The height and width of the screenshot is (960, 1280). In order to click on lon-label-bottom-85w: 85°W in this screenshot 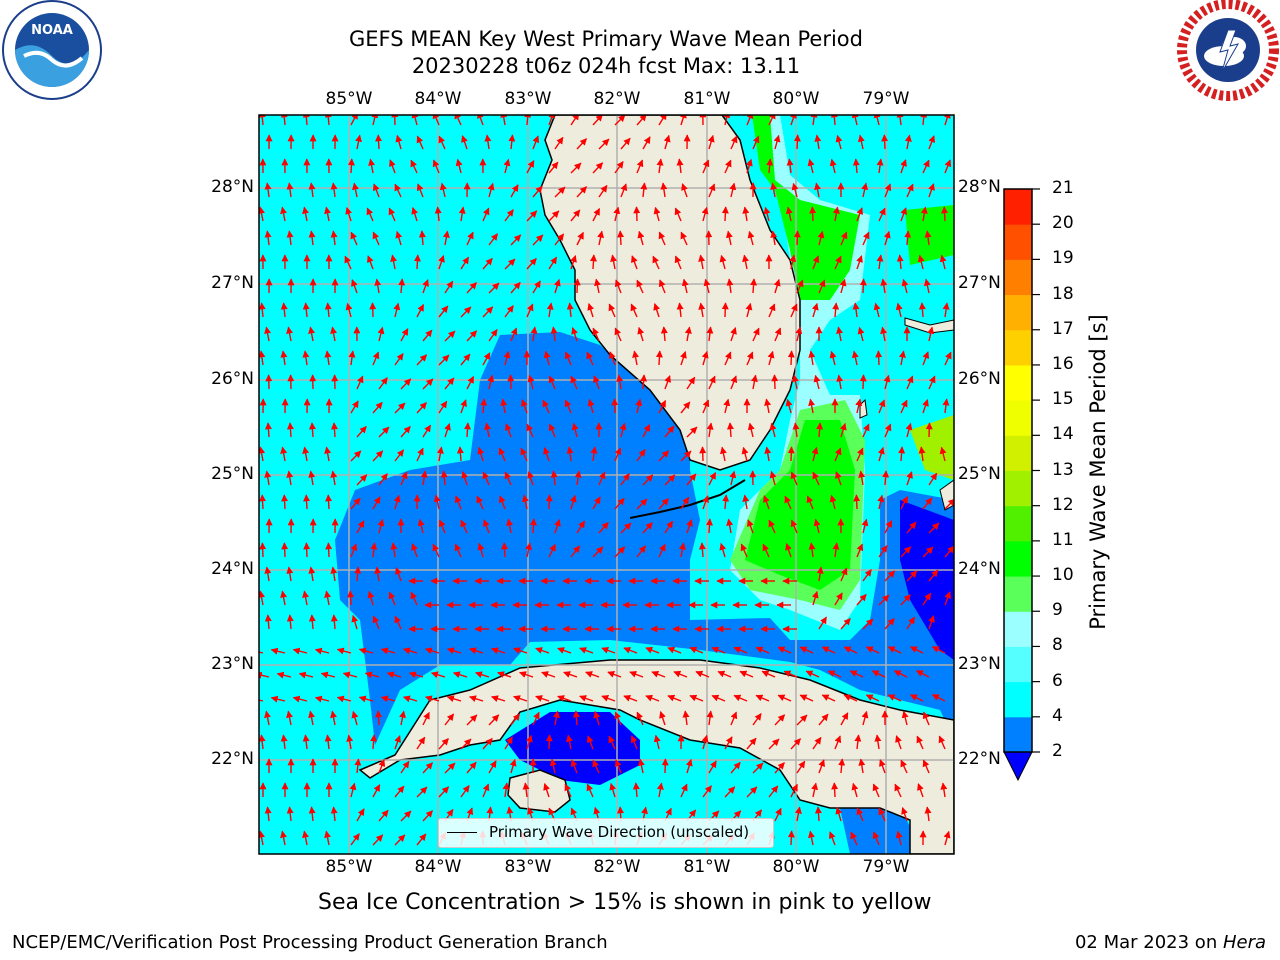, I will do `click(349, 867)`.